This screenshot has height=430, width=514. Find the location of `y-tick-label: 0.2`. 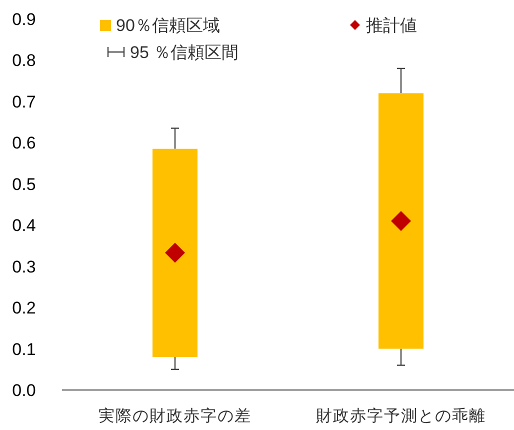

y-tick-label: 0.2 is located at coordinates (24, 308).